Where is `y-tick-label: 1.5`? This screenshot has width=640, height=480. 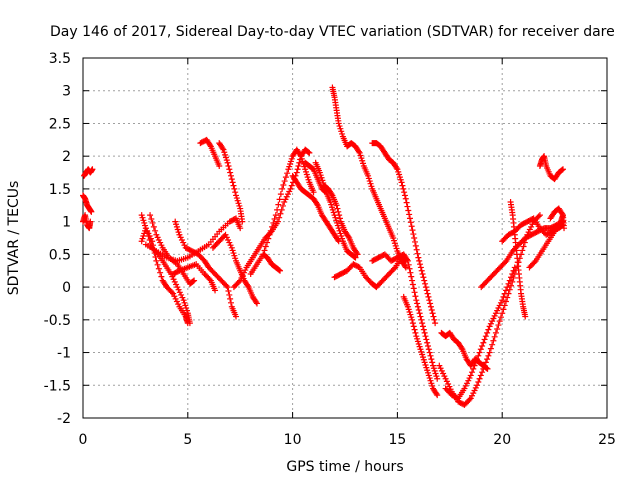
y-tick-label: 1.5 is located at coordinates (60, 190).